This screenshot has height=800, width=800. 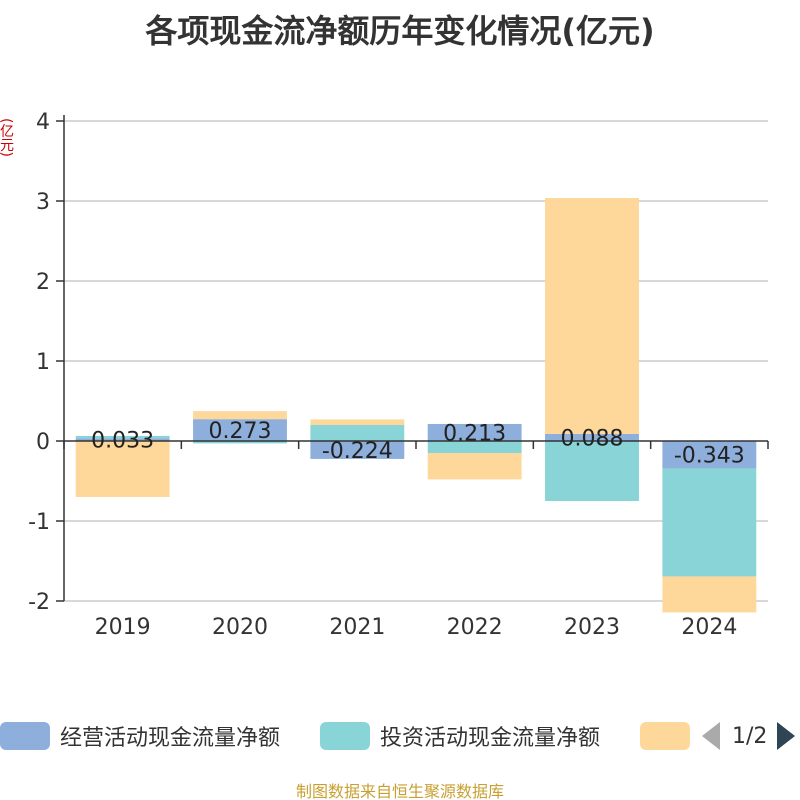 What do you see at coordinates (786, 736) in the screenshot?
I see `pager-next-icon` at bounding box center [786, 736].